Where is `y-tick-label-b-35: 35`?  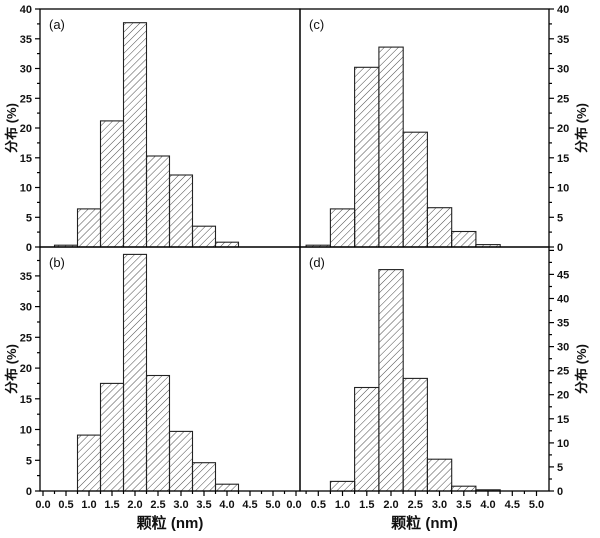 y-tick-label-b-35: 35 is located at coordinates (26, 277).